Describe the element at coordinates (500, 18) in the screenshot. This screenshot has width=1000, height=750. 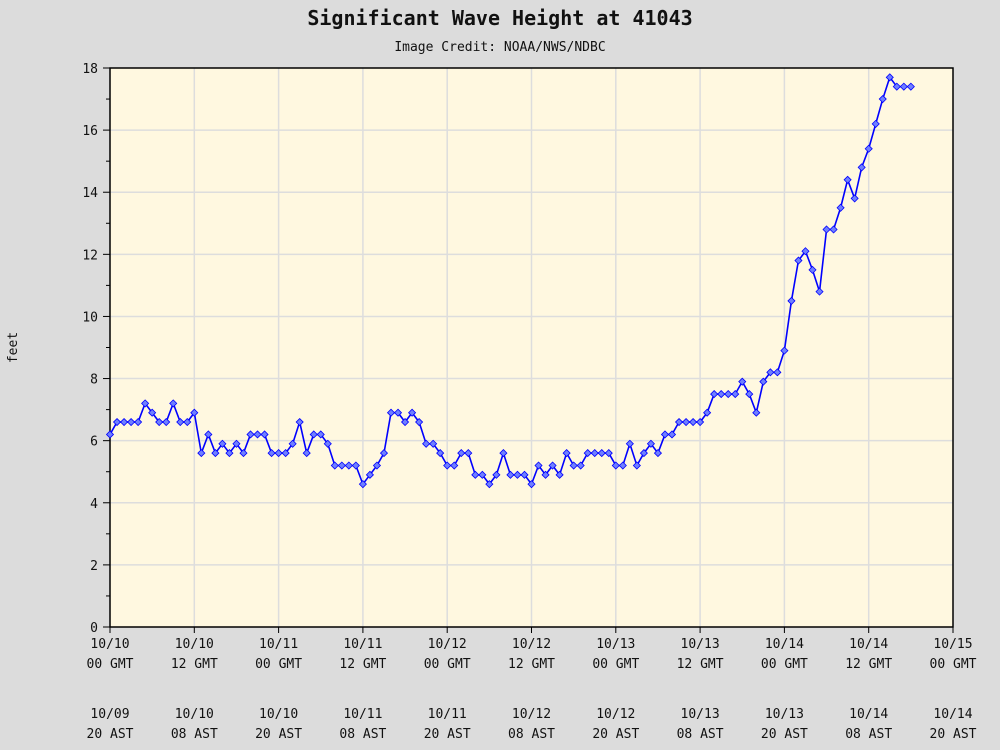
I see `chart-title: Significant Wave Height at 41043` at that location.